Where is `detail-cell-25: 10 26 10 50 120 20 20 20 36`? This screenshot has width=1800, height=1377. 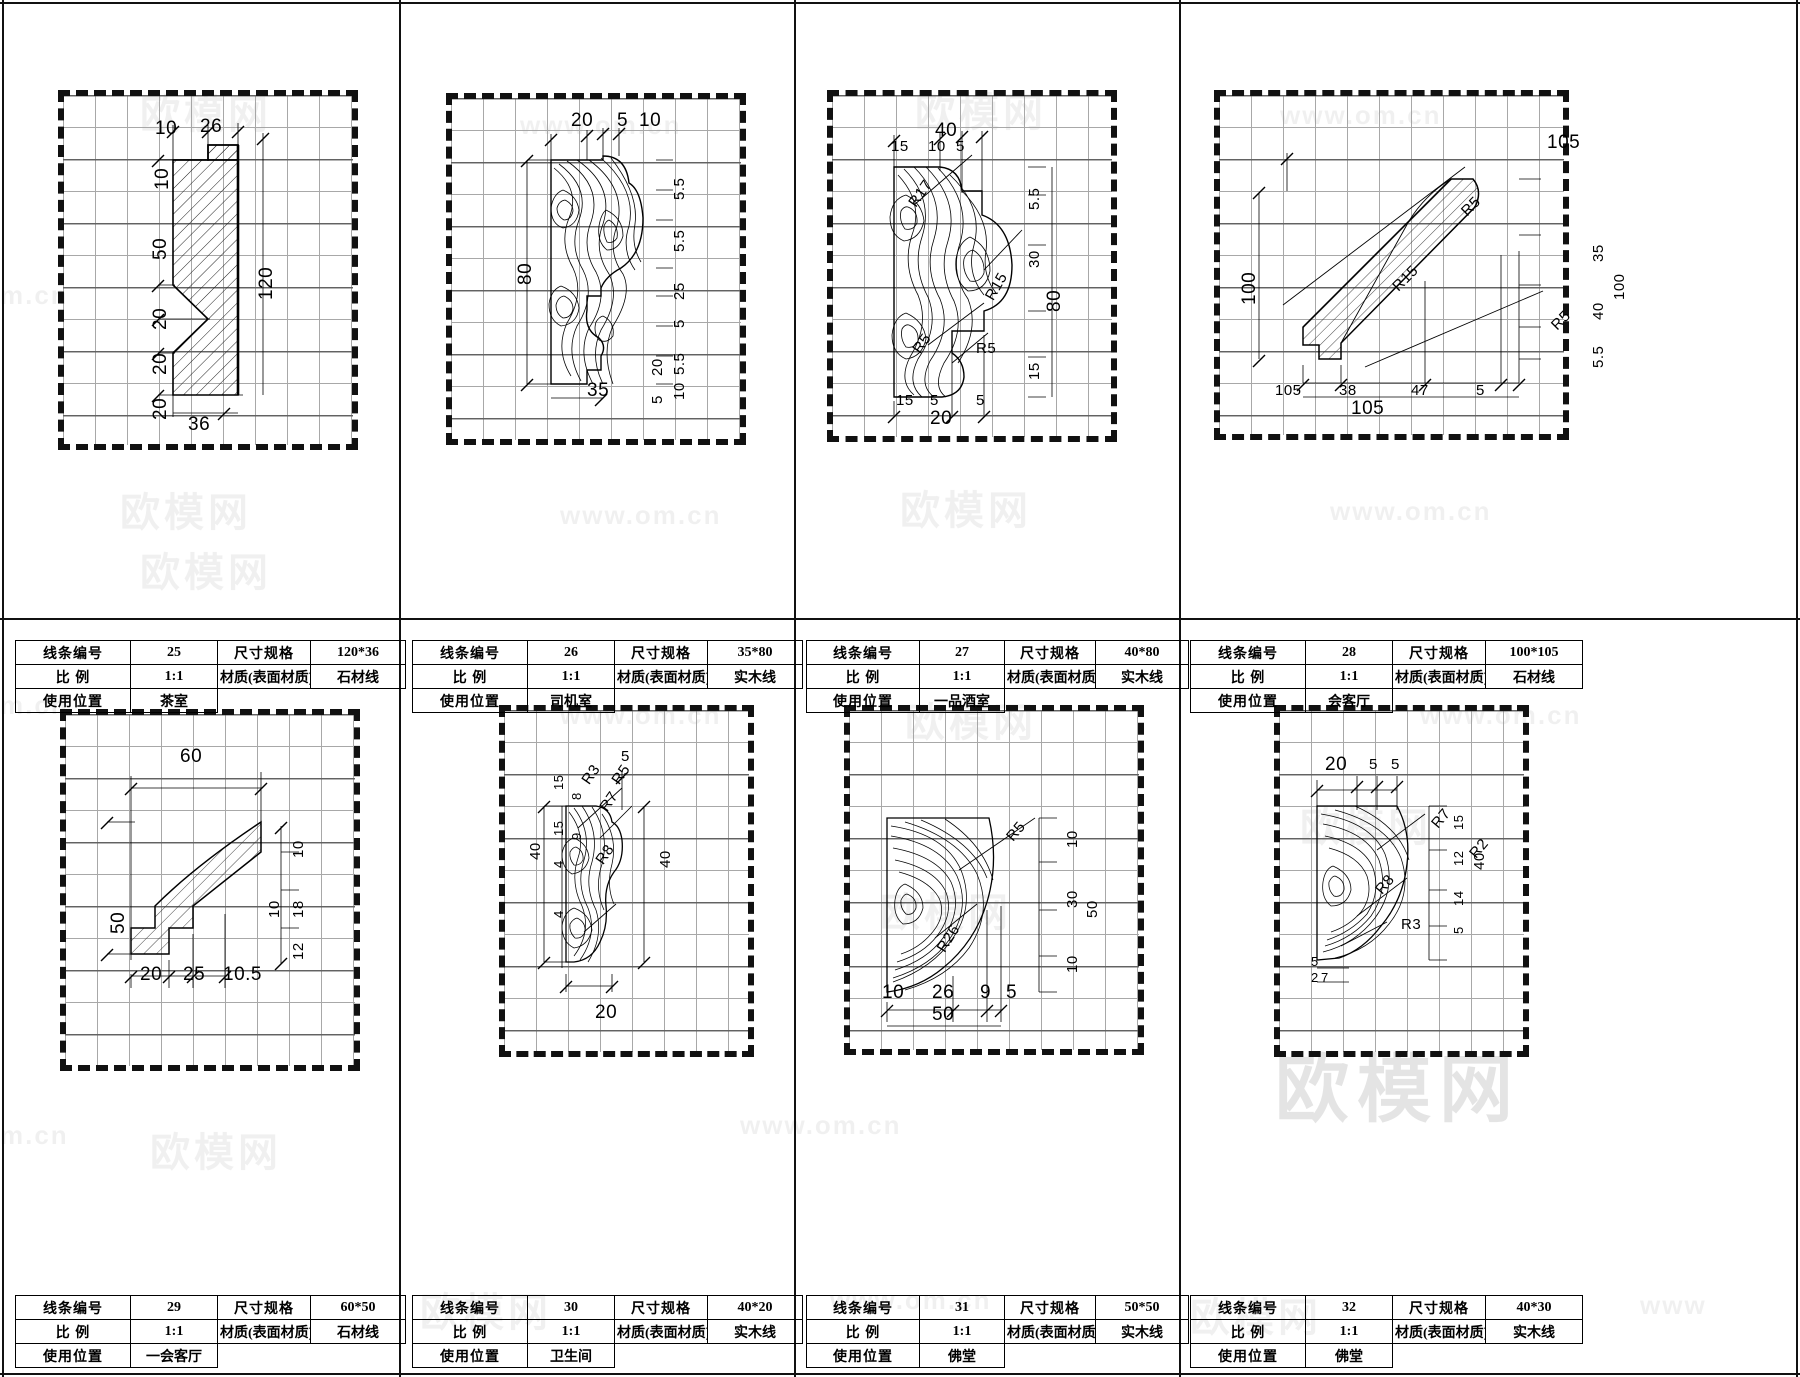
detail-cell-25: 10 26 10 50 120 20 20 20 36 is located at coordinates (199, 309).